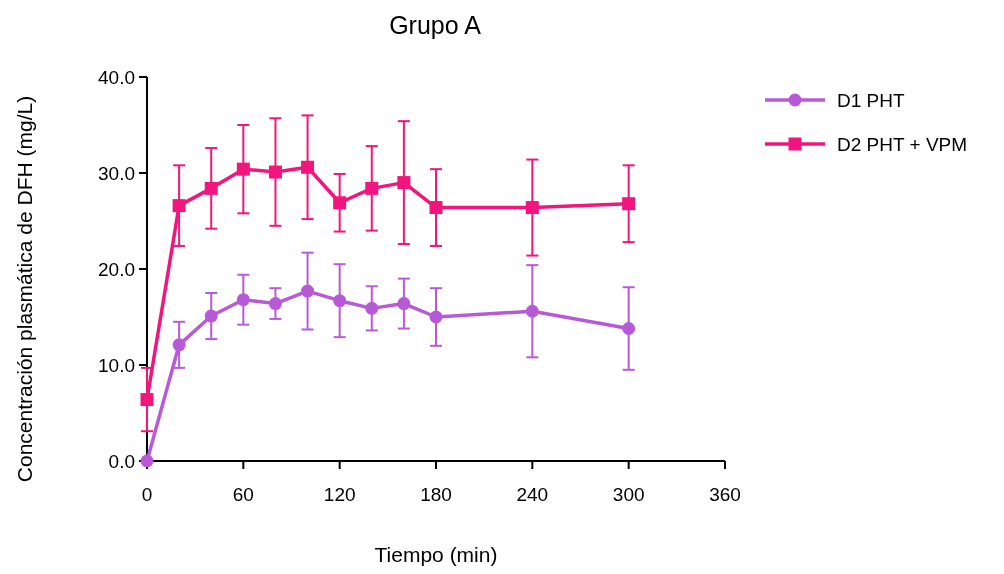 The image size is (1004, 574). I want to click on y-tick-label: 40.0, so click(116, 77).